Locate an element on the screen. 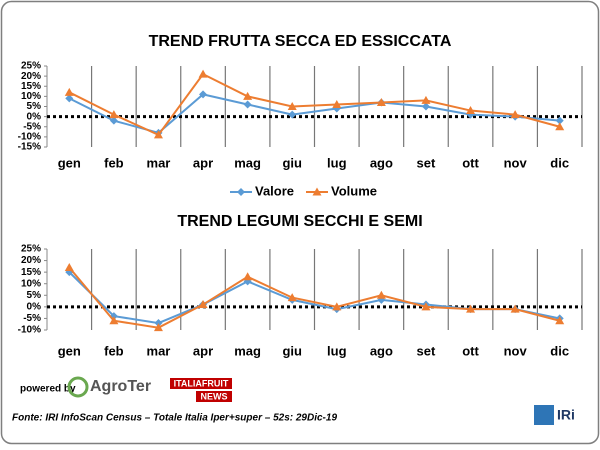 Image resolution: width=600 pixels, height=450 pixels. agroter-icon is located at coordinates (78, 387).